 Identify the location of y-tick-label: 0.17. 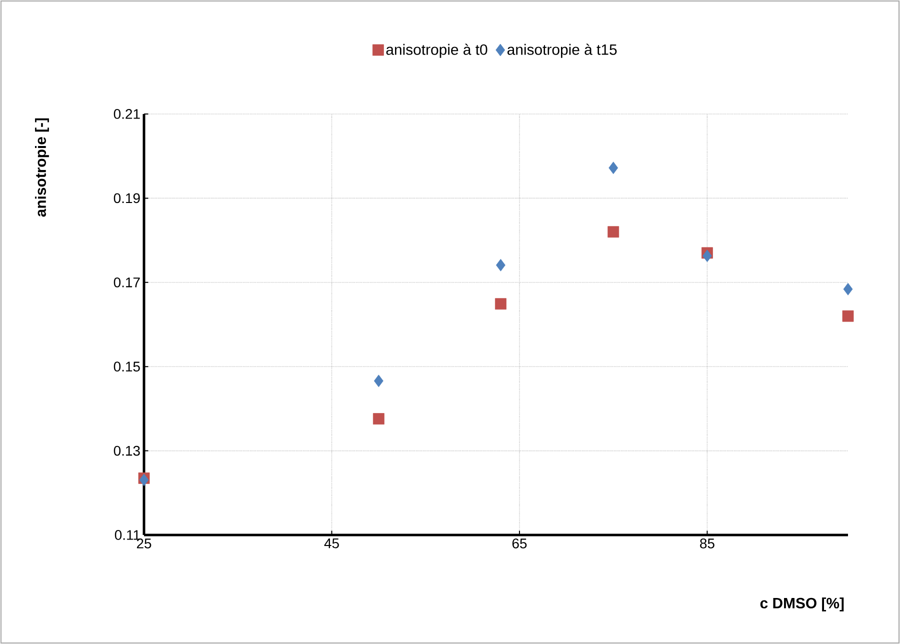
(127, 282).